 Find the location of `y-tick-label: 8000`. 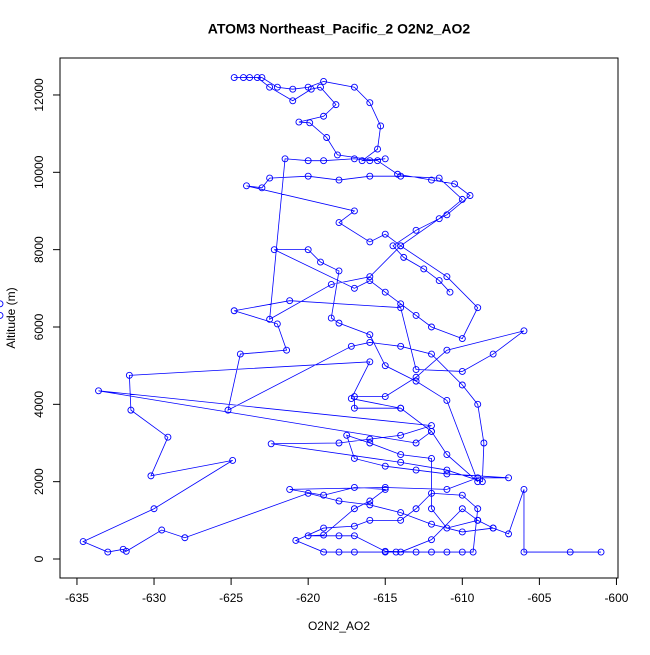

y-tick-label: 8000 is located at coordinates (39, 249).